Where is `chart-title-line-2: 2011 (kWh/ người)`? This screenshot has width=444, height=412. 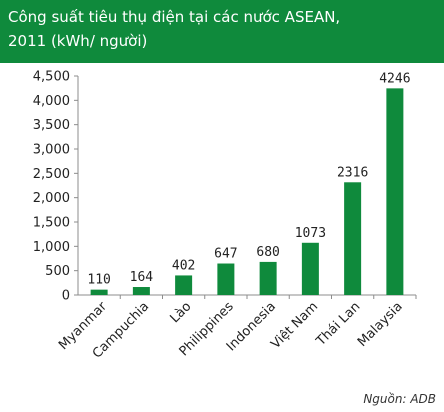 chart-title-line-2: 2011 (kWh/ người) is located at coordinates (78, 41).